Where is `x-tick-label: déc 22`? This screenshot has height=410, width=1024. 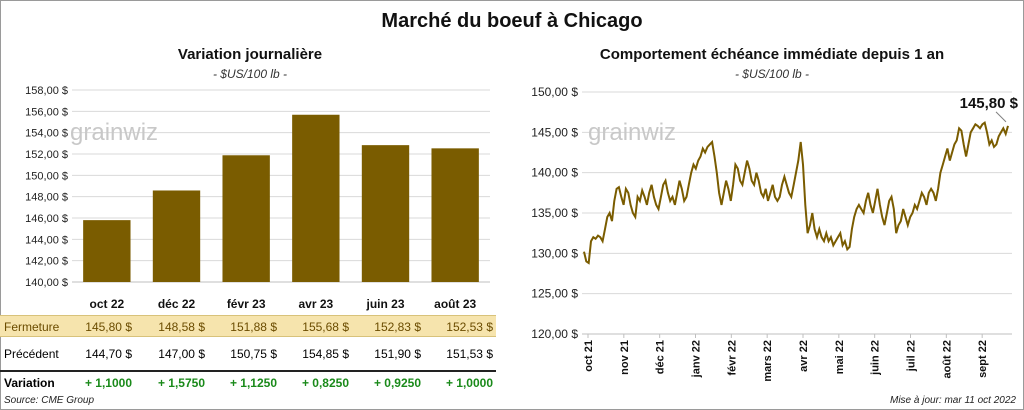
x-tick-label: déc 22 is located at coordinates (177, 304).